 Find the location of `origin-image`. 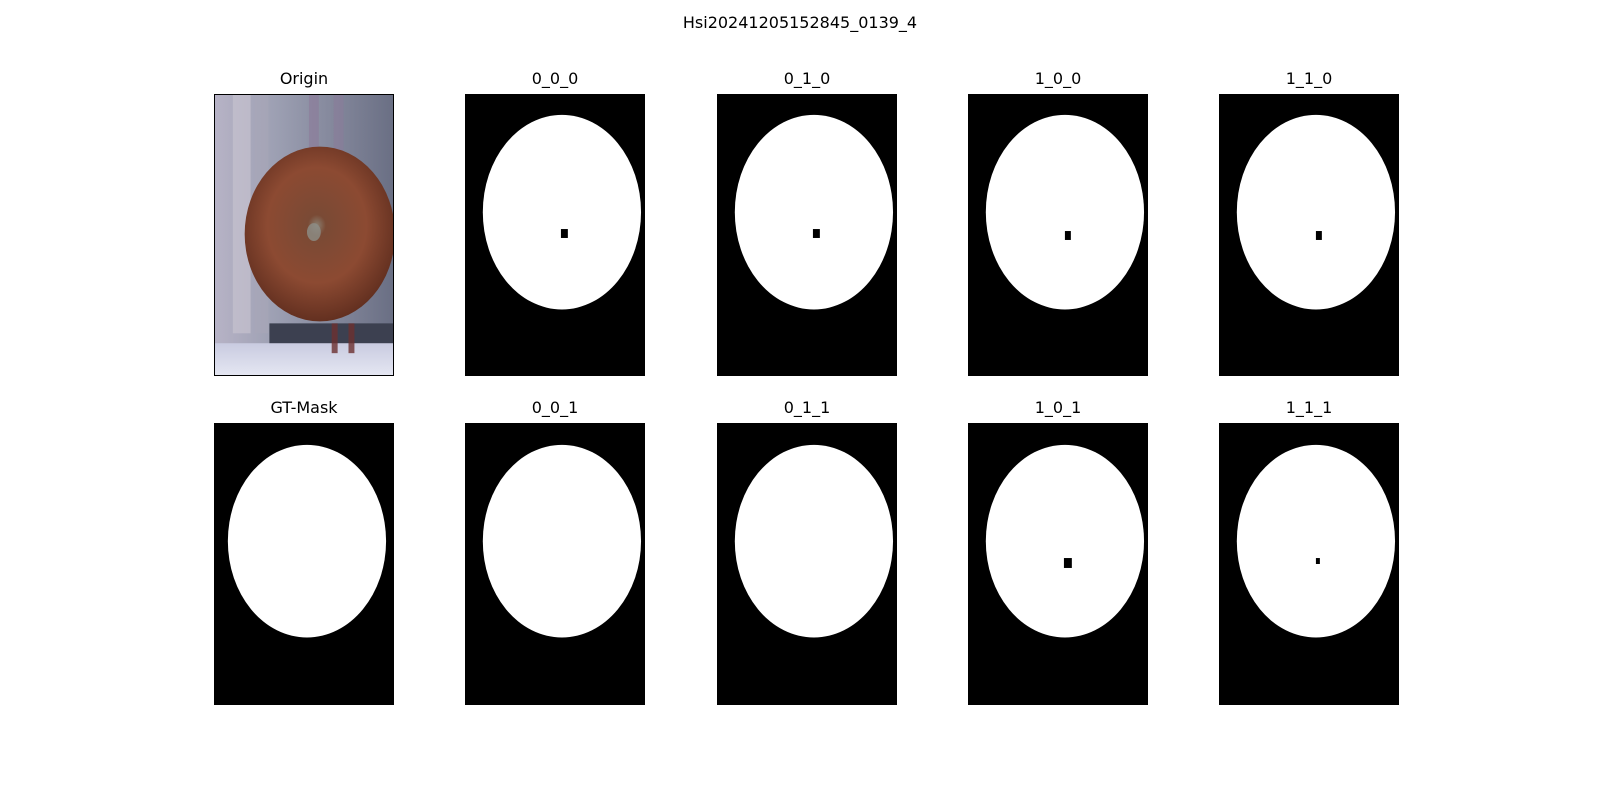

origin-image is located at coordinates (304, 235).